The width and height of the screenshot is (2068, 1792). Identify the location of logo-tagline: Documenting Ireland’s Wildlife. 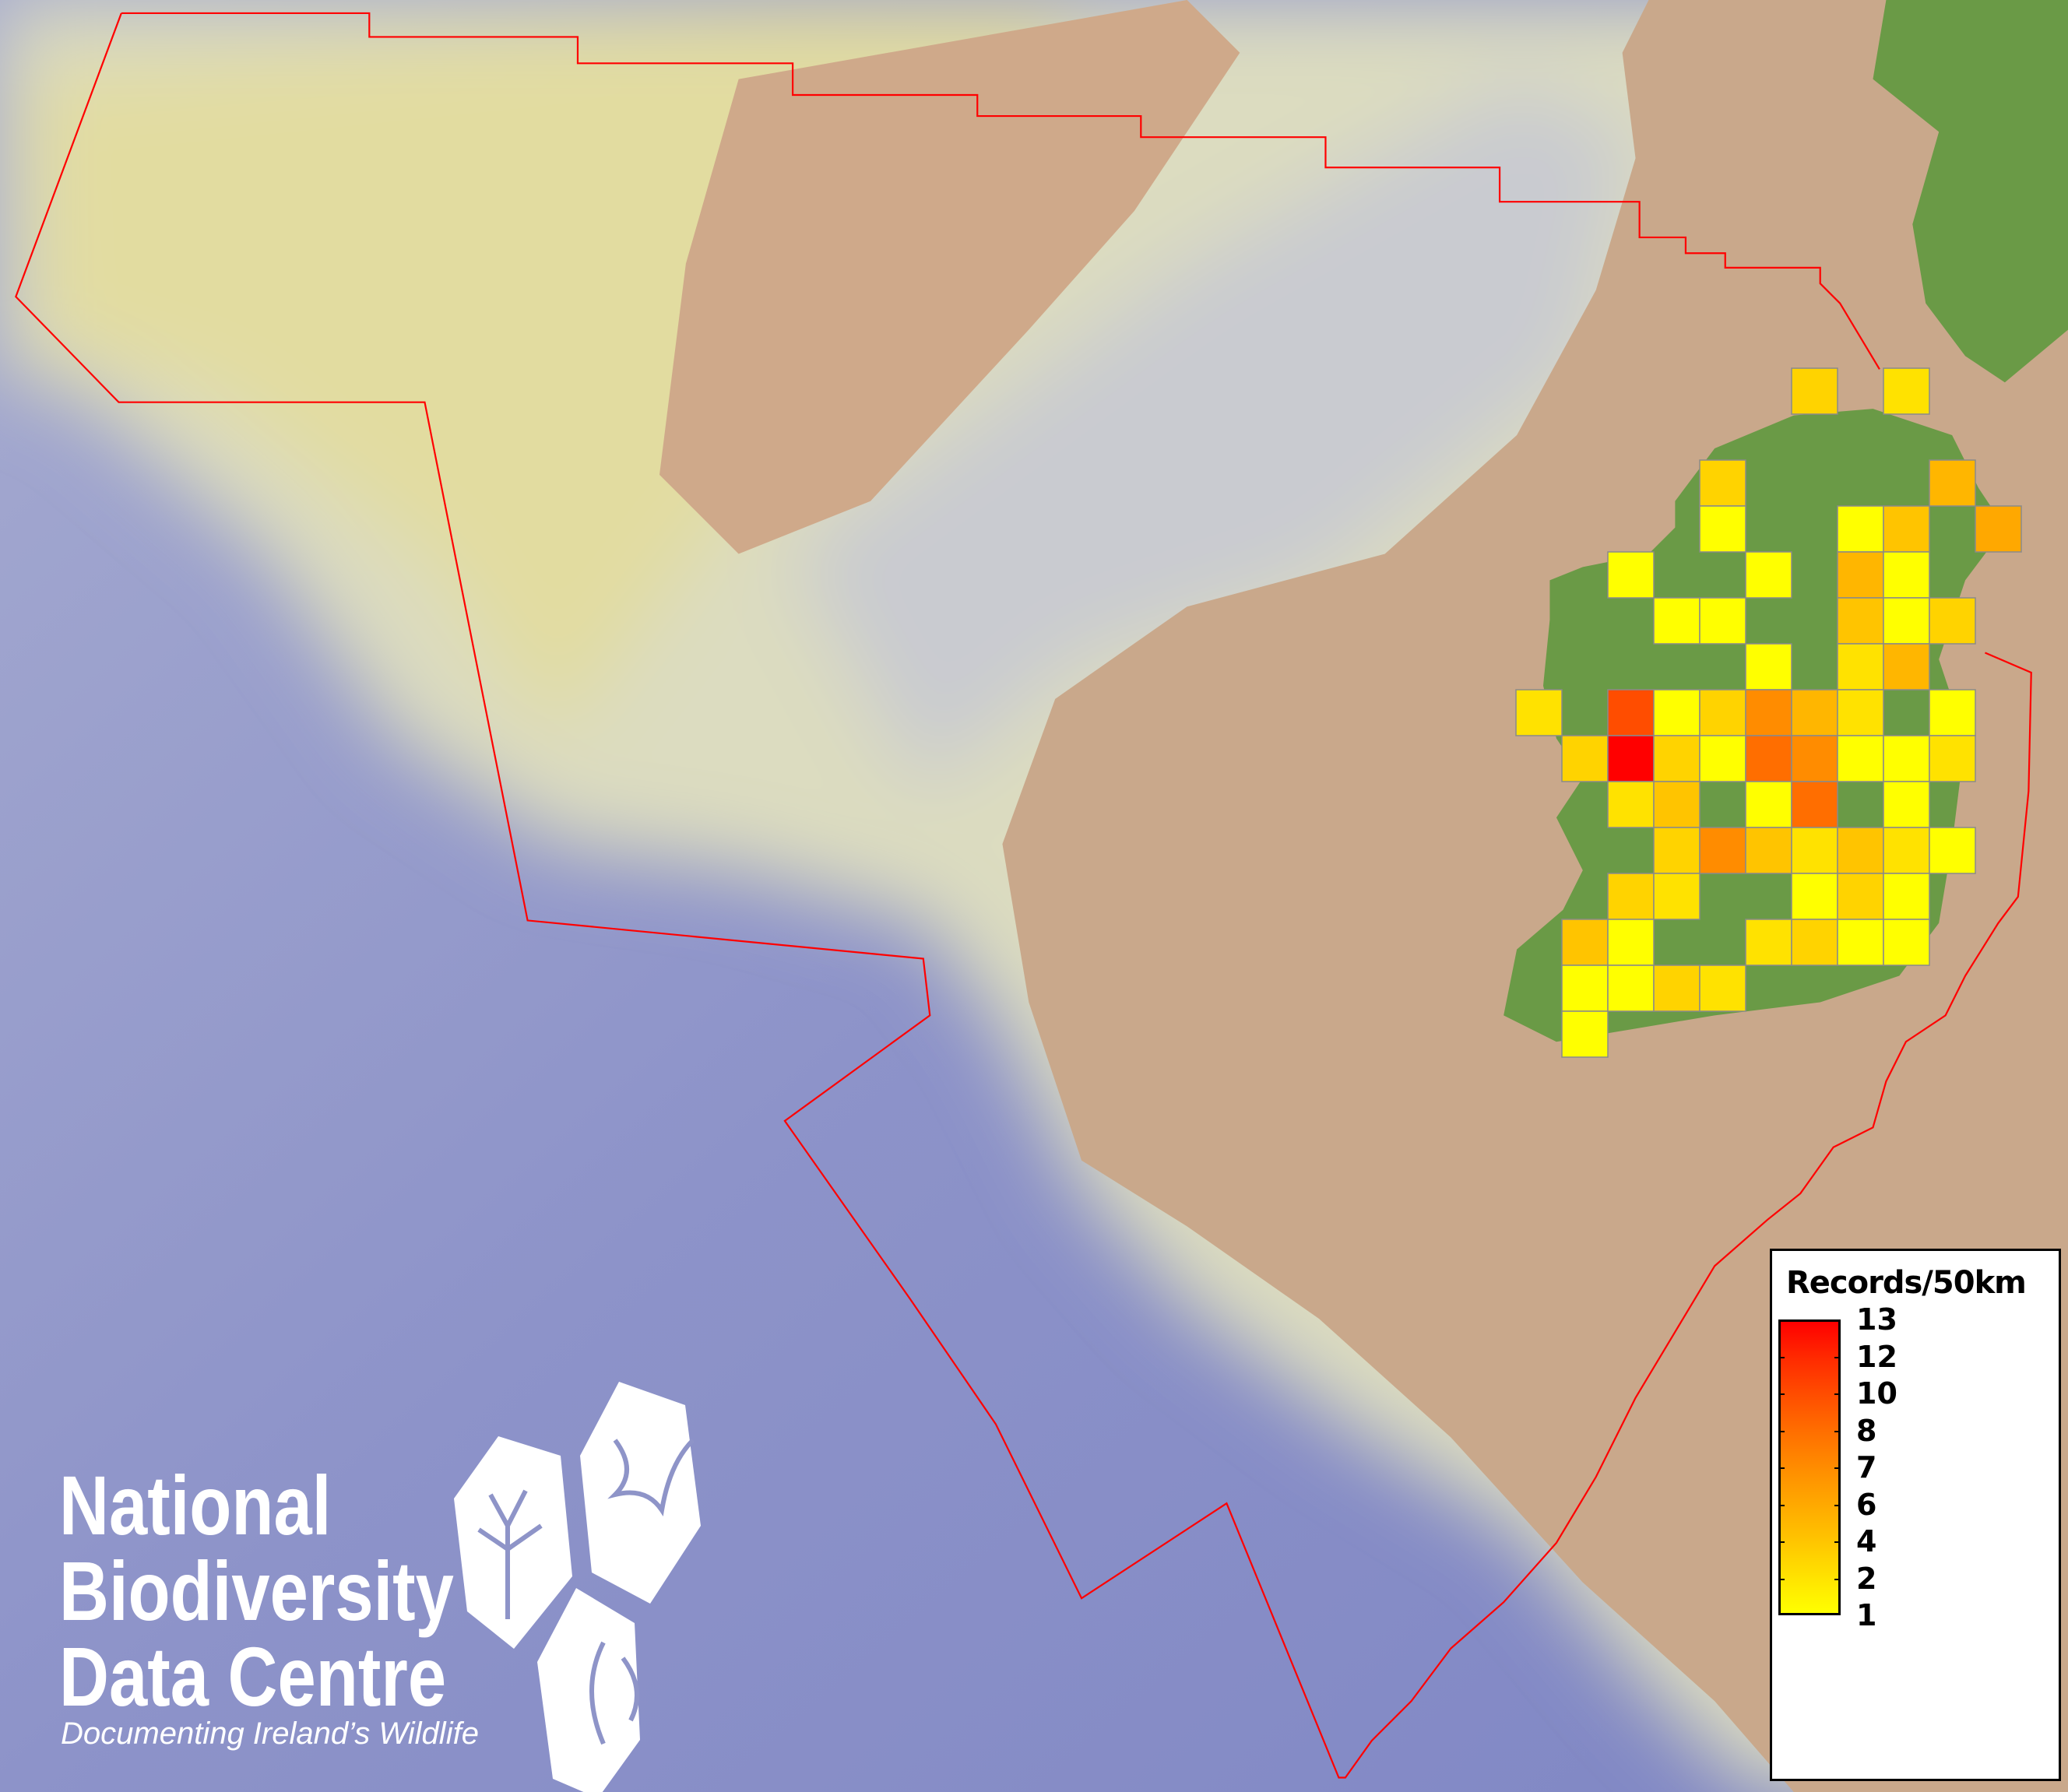
(270, 1733).